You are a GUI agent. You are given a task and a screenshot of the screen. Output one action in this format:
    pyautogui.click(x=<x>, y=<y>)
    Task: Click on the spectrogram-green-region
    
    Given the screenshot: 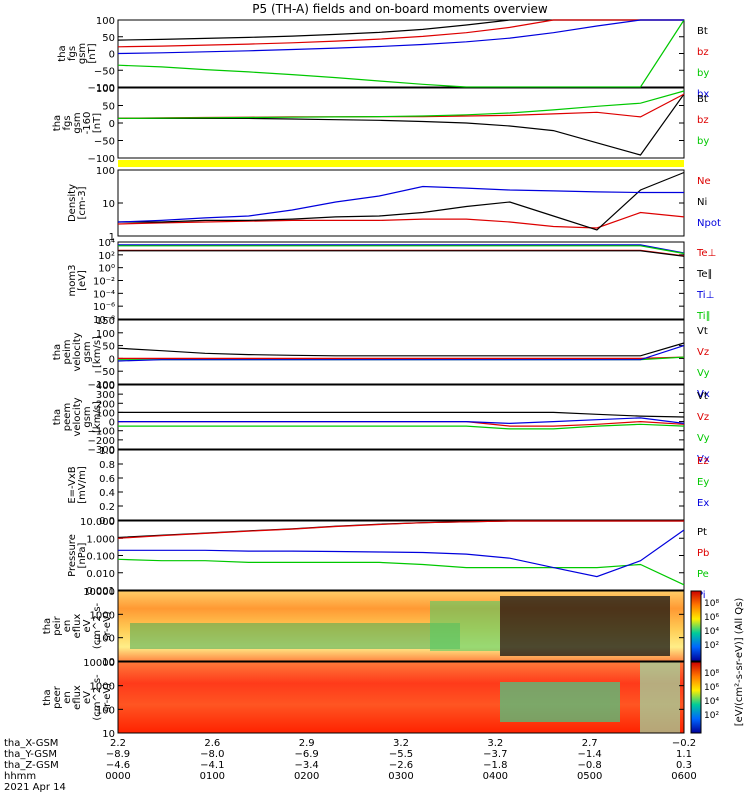 What is the action you would take?
    pyautogui.click(x=560, y=702)
    